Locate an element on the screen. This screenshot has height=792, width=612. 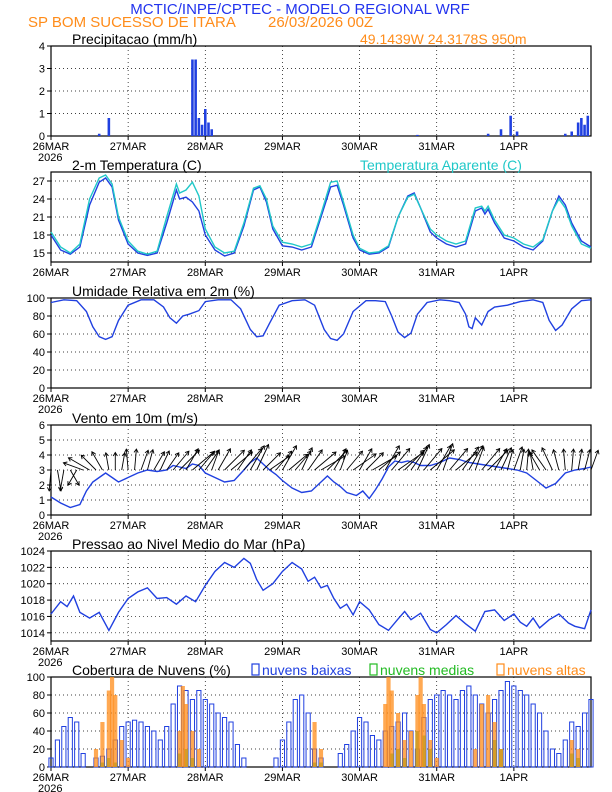
legend-swatch-blue is located at coordinates (255, 669).